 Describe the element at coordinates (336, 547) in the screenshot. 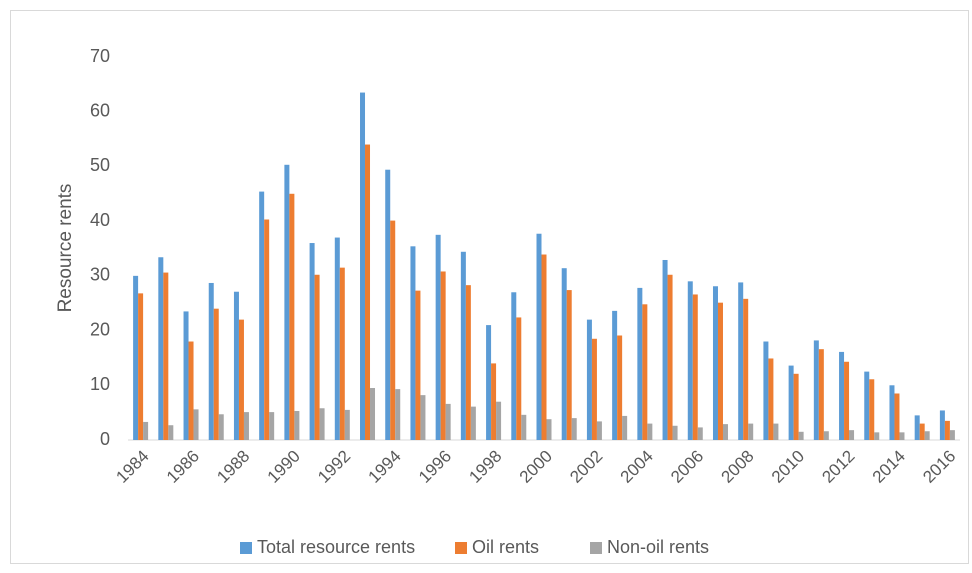

I see `legend-label: Total resource rents` at that location.